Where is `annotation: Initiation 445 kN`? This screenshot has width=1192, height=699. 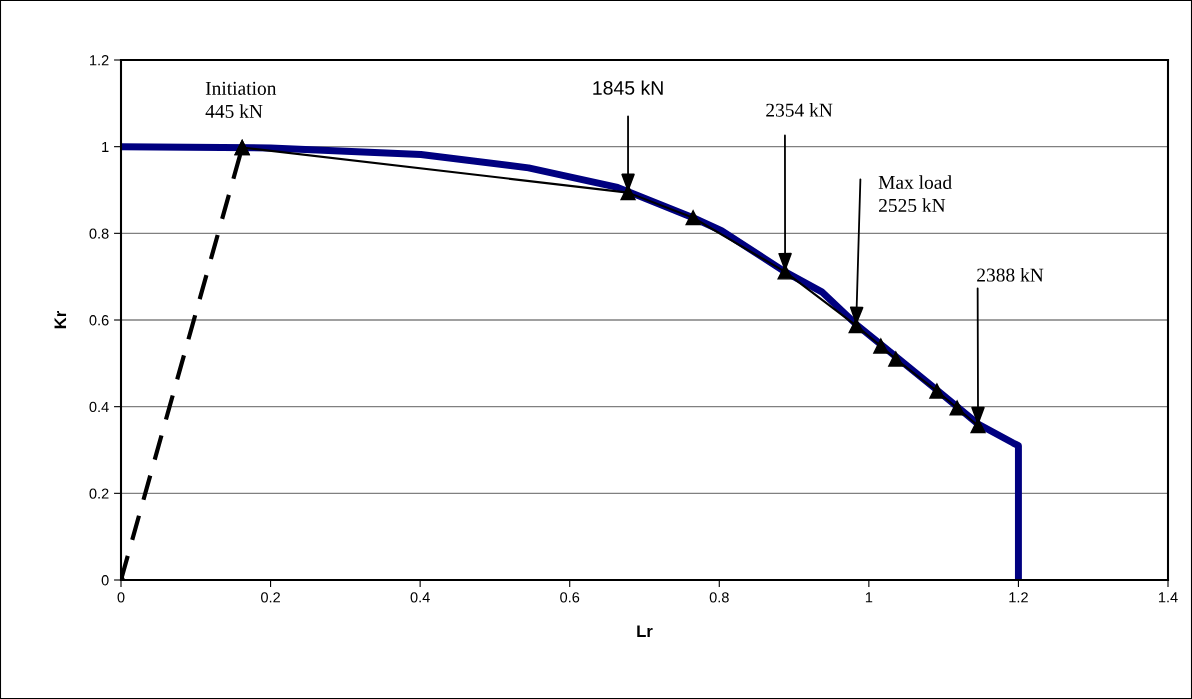 annotation: Initiation 445 kN is located at coordinates (241, 99).